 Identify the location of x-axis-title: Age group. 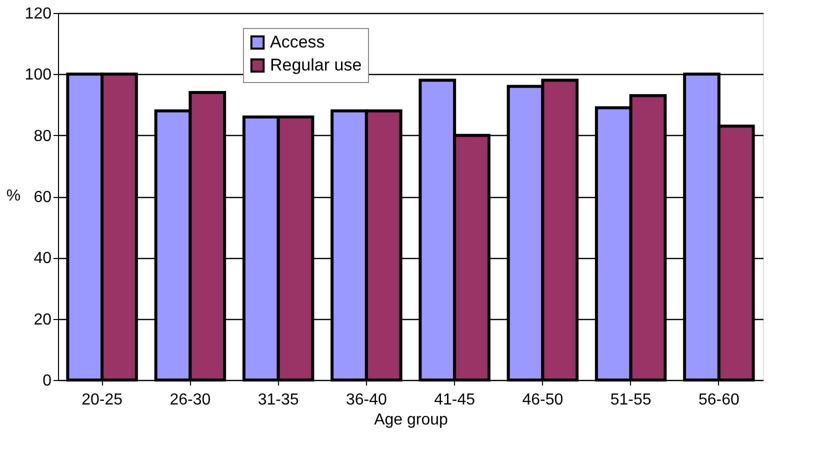
(411, 420).